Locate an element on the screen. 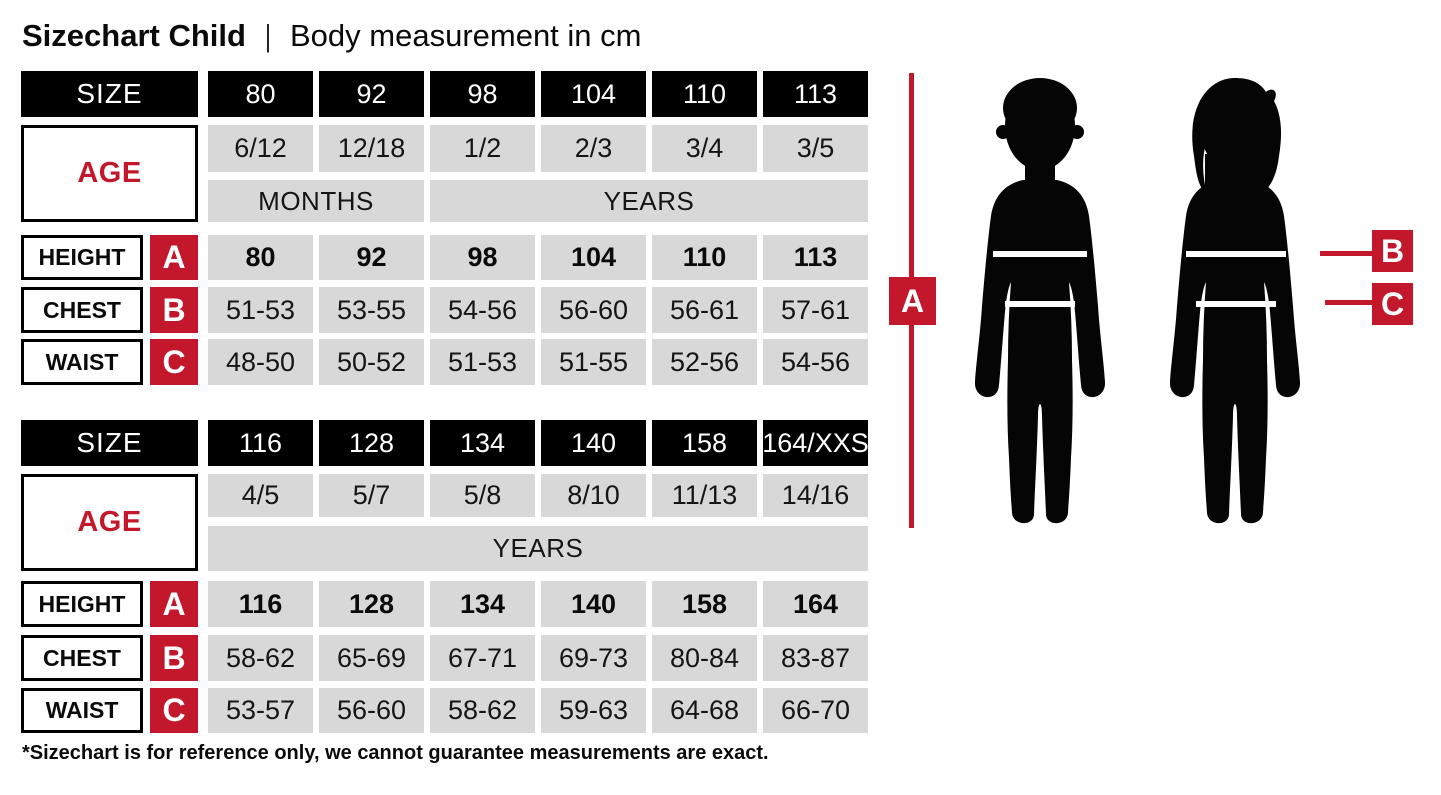  table-cell: 3/4 is located at coordinates (704, 148).